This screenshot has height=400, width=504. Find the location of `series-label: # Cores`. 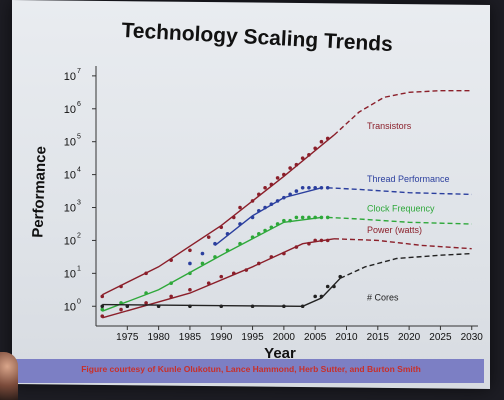

series-label: # Cores is located at coordinates (383, 297).